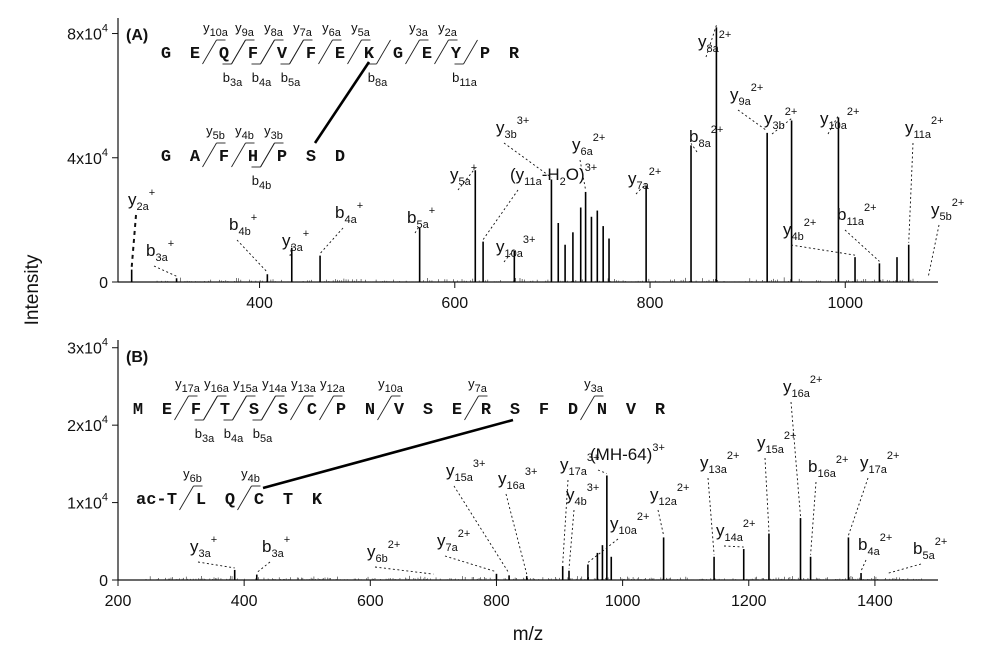 This screenshot has width=996, height=646. I want to click on panelb-peptide1-y-label-sub: 7a, so click(481, 389).